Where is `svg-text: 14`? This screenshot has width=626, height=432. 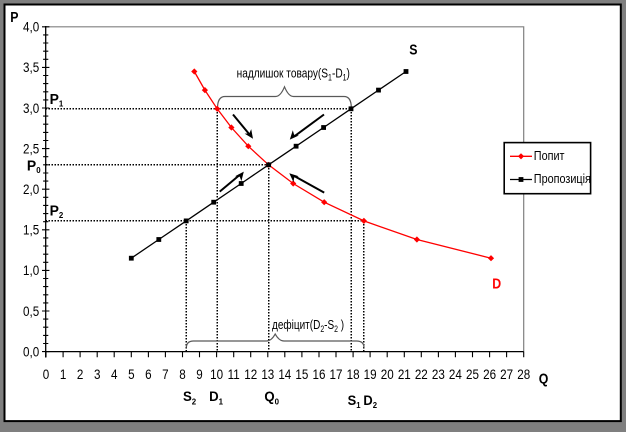 svg-text: 14 is located at coordinates (284, 374).